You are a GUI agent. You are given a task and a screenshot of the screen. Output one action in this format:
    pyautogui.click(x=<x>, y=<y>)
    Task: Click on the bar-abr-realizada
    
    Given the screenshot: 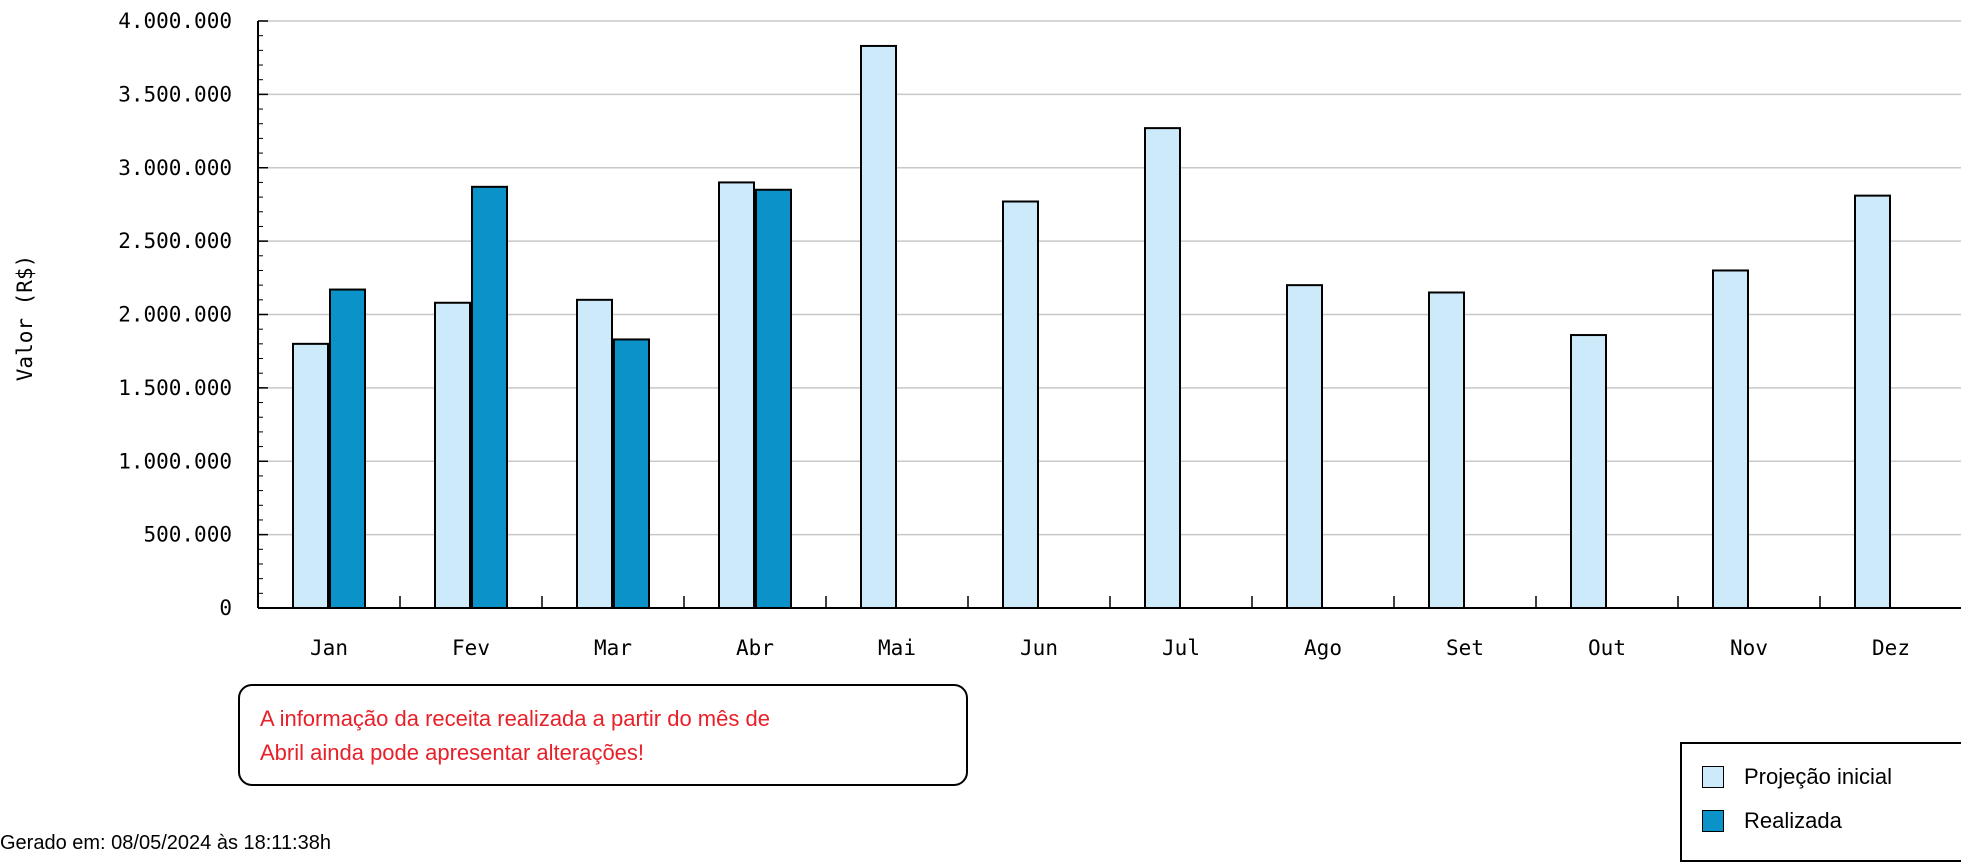 What is the action you would take?
    pyautogui.click(x=773, y=398)
    